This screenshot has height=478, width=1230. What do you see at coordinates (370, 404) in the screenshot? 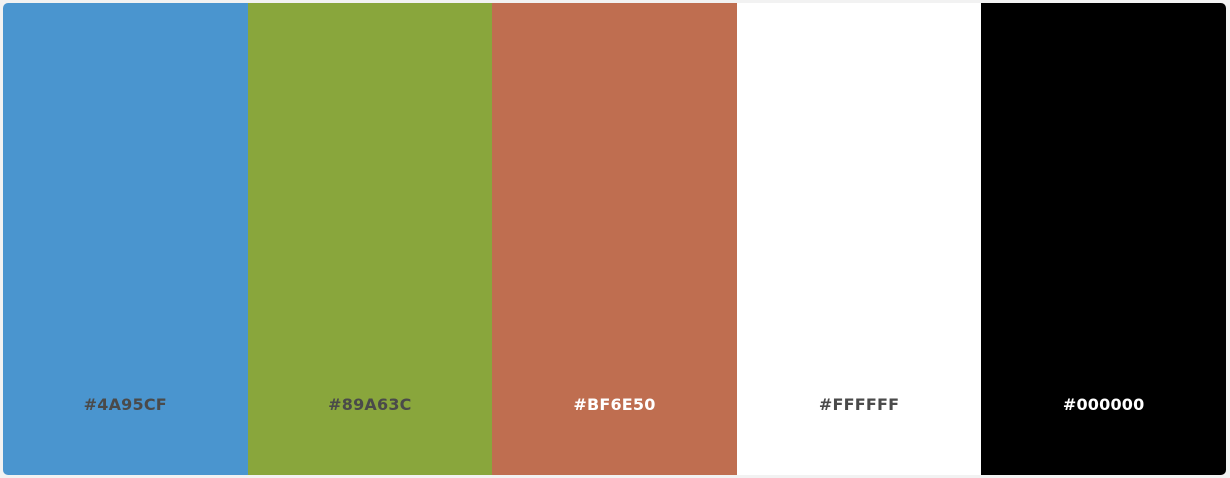
I see `swatch-hex-label: #89A63C` at bounding box center [370, 404].